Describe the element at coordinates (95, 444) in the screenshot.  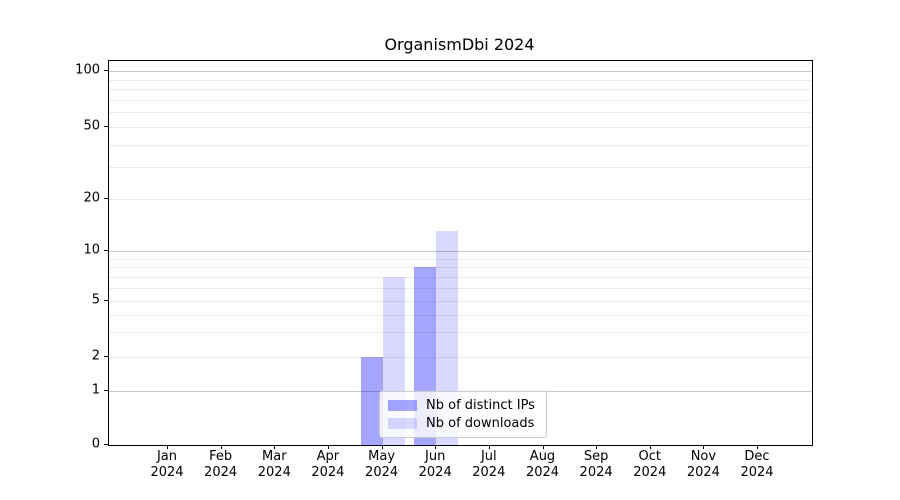
I see `y-tick-label-0: 0` at that location.